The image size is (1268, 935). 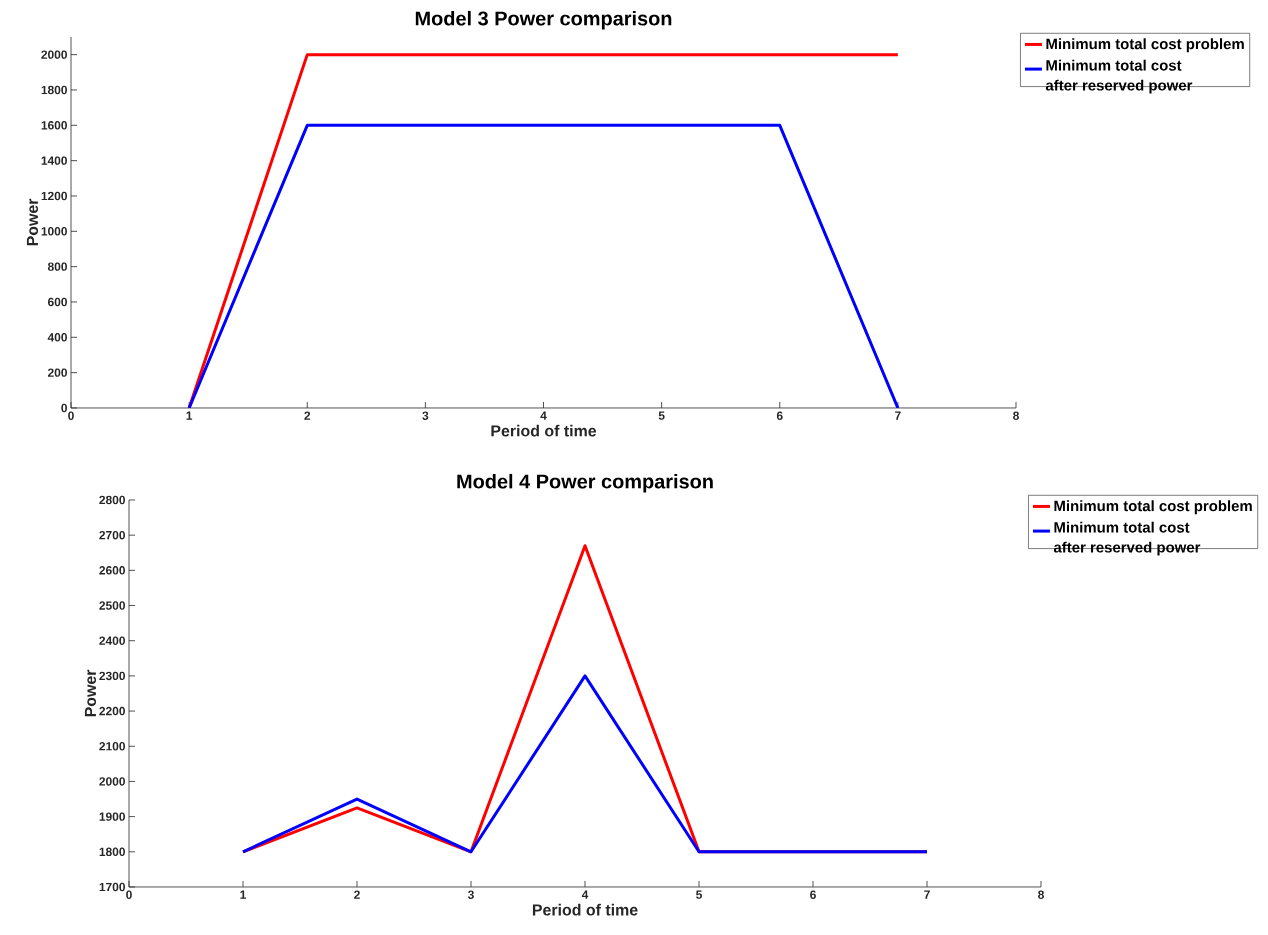 What do you see at coordinates (57, 266) in the screenshot?
I see `y-tick-label: 800` at bounding box center [57, 266].